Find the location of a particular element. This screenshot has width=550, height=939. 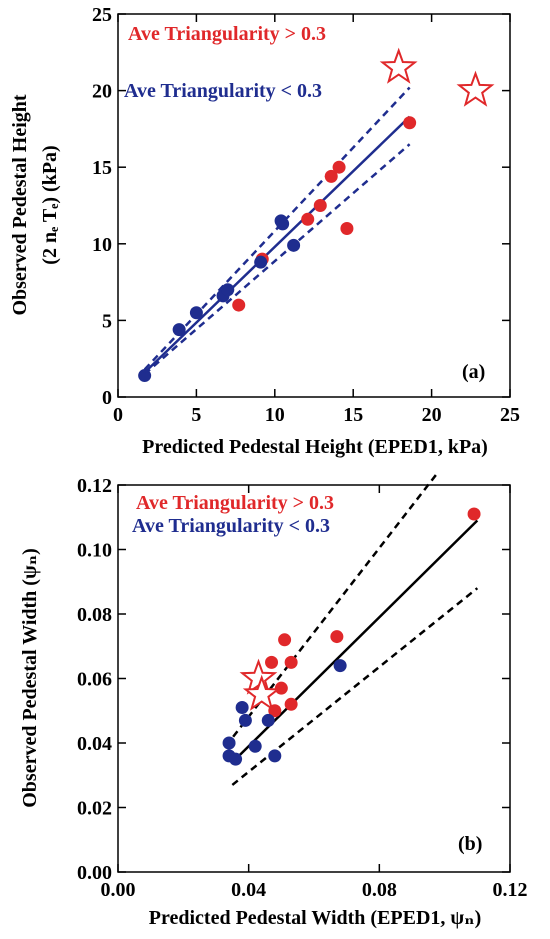

y-tick-label: 15 is located at coordinates (102, 168).